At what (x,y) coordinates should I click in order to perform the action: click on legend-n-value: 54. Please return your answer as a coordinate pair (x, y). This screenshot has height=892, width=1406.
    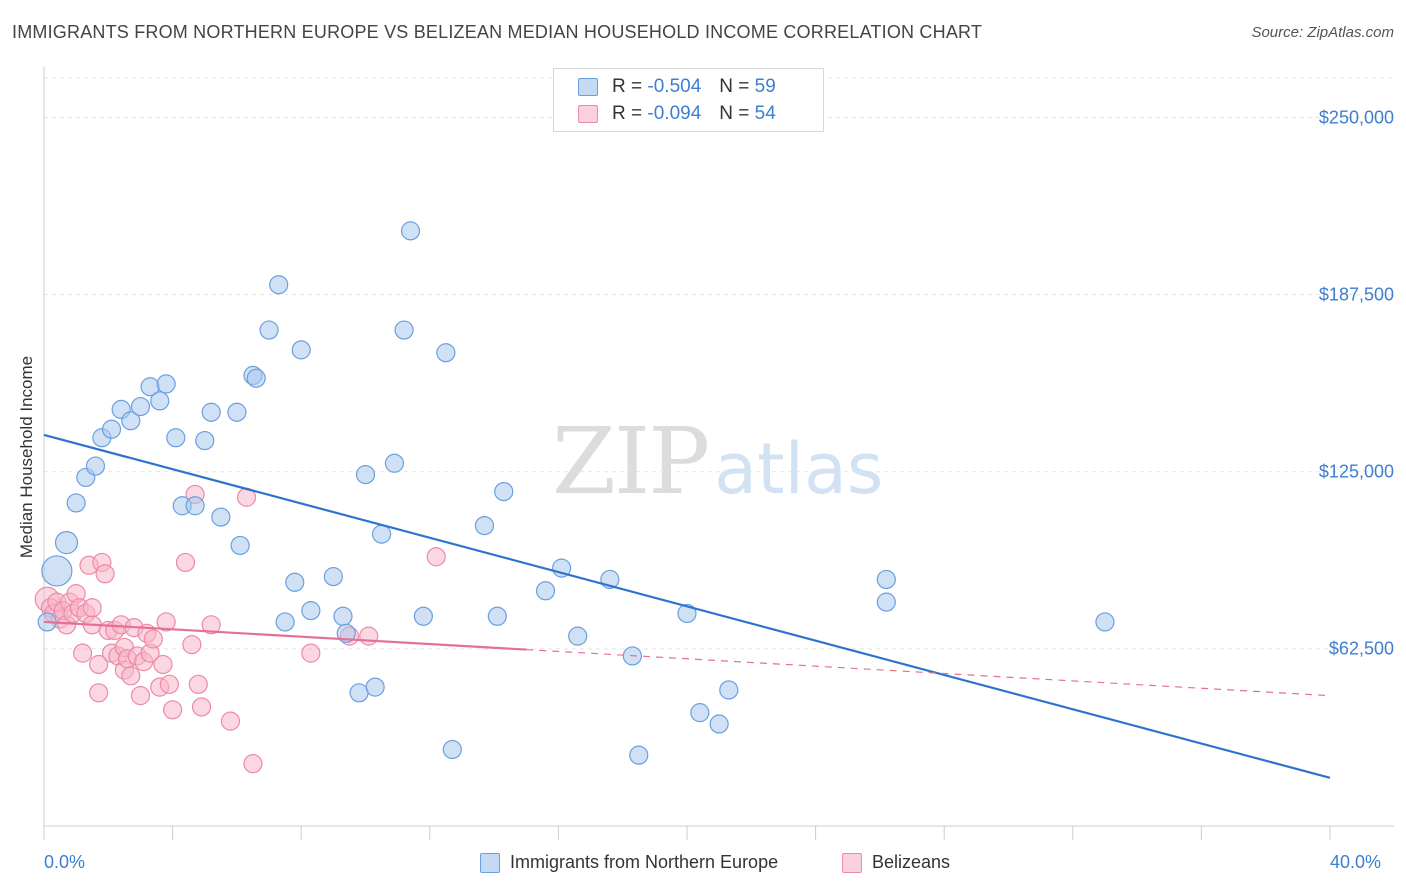
    Looking at the image, I should click on (765, 113).